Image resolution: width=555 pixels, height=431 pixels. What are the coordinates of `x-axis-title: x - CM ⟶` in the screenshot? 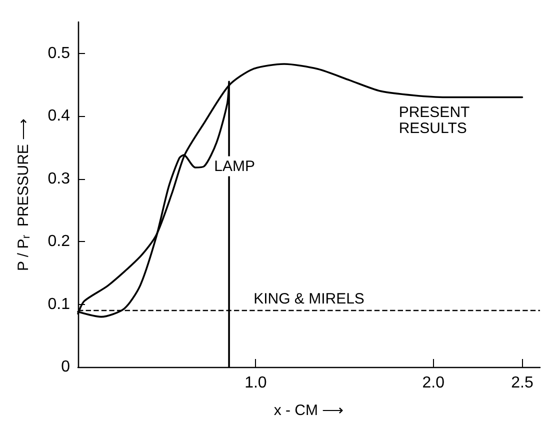 It's located at (309, 410).